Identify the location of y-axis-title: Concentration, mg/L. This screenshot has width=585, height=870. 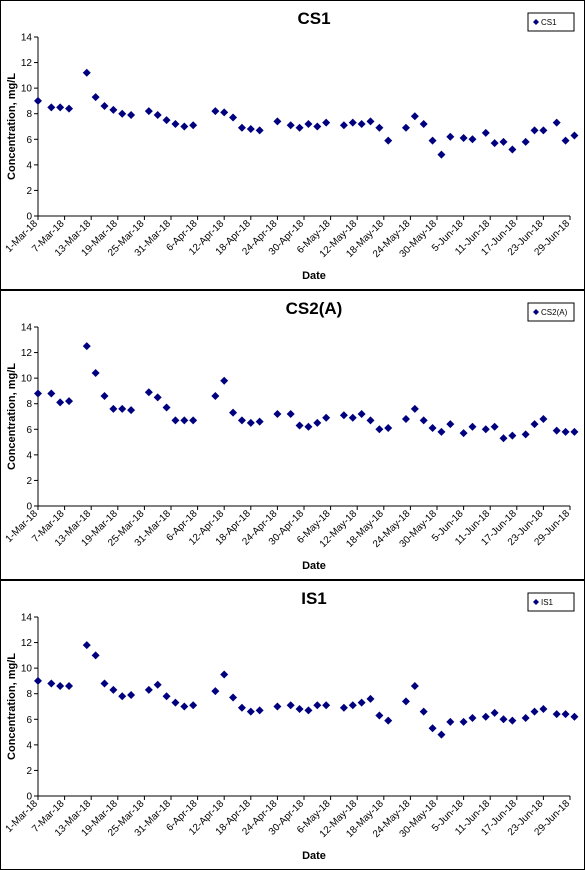
(12, 706).